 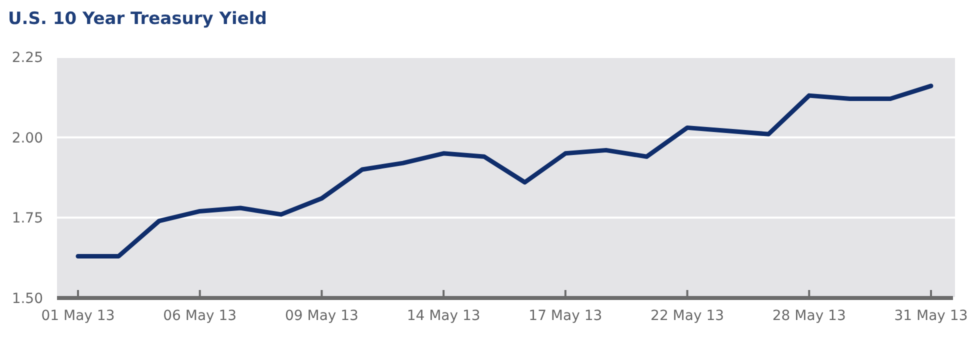 I want to click on x-tick-label: 17 May 13, so click(x=565, y=316).